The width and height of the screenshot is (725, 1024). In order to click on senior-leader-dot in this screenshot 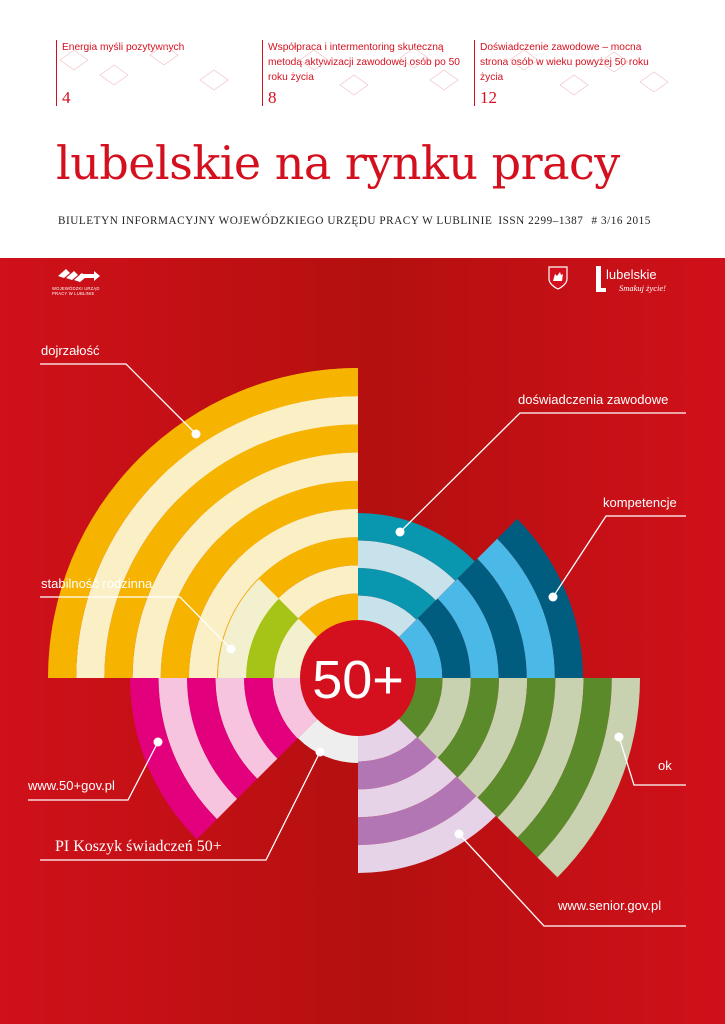, I will do `click(459, 834)`.